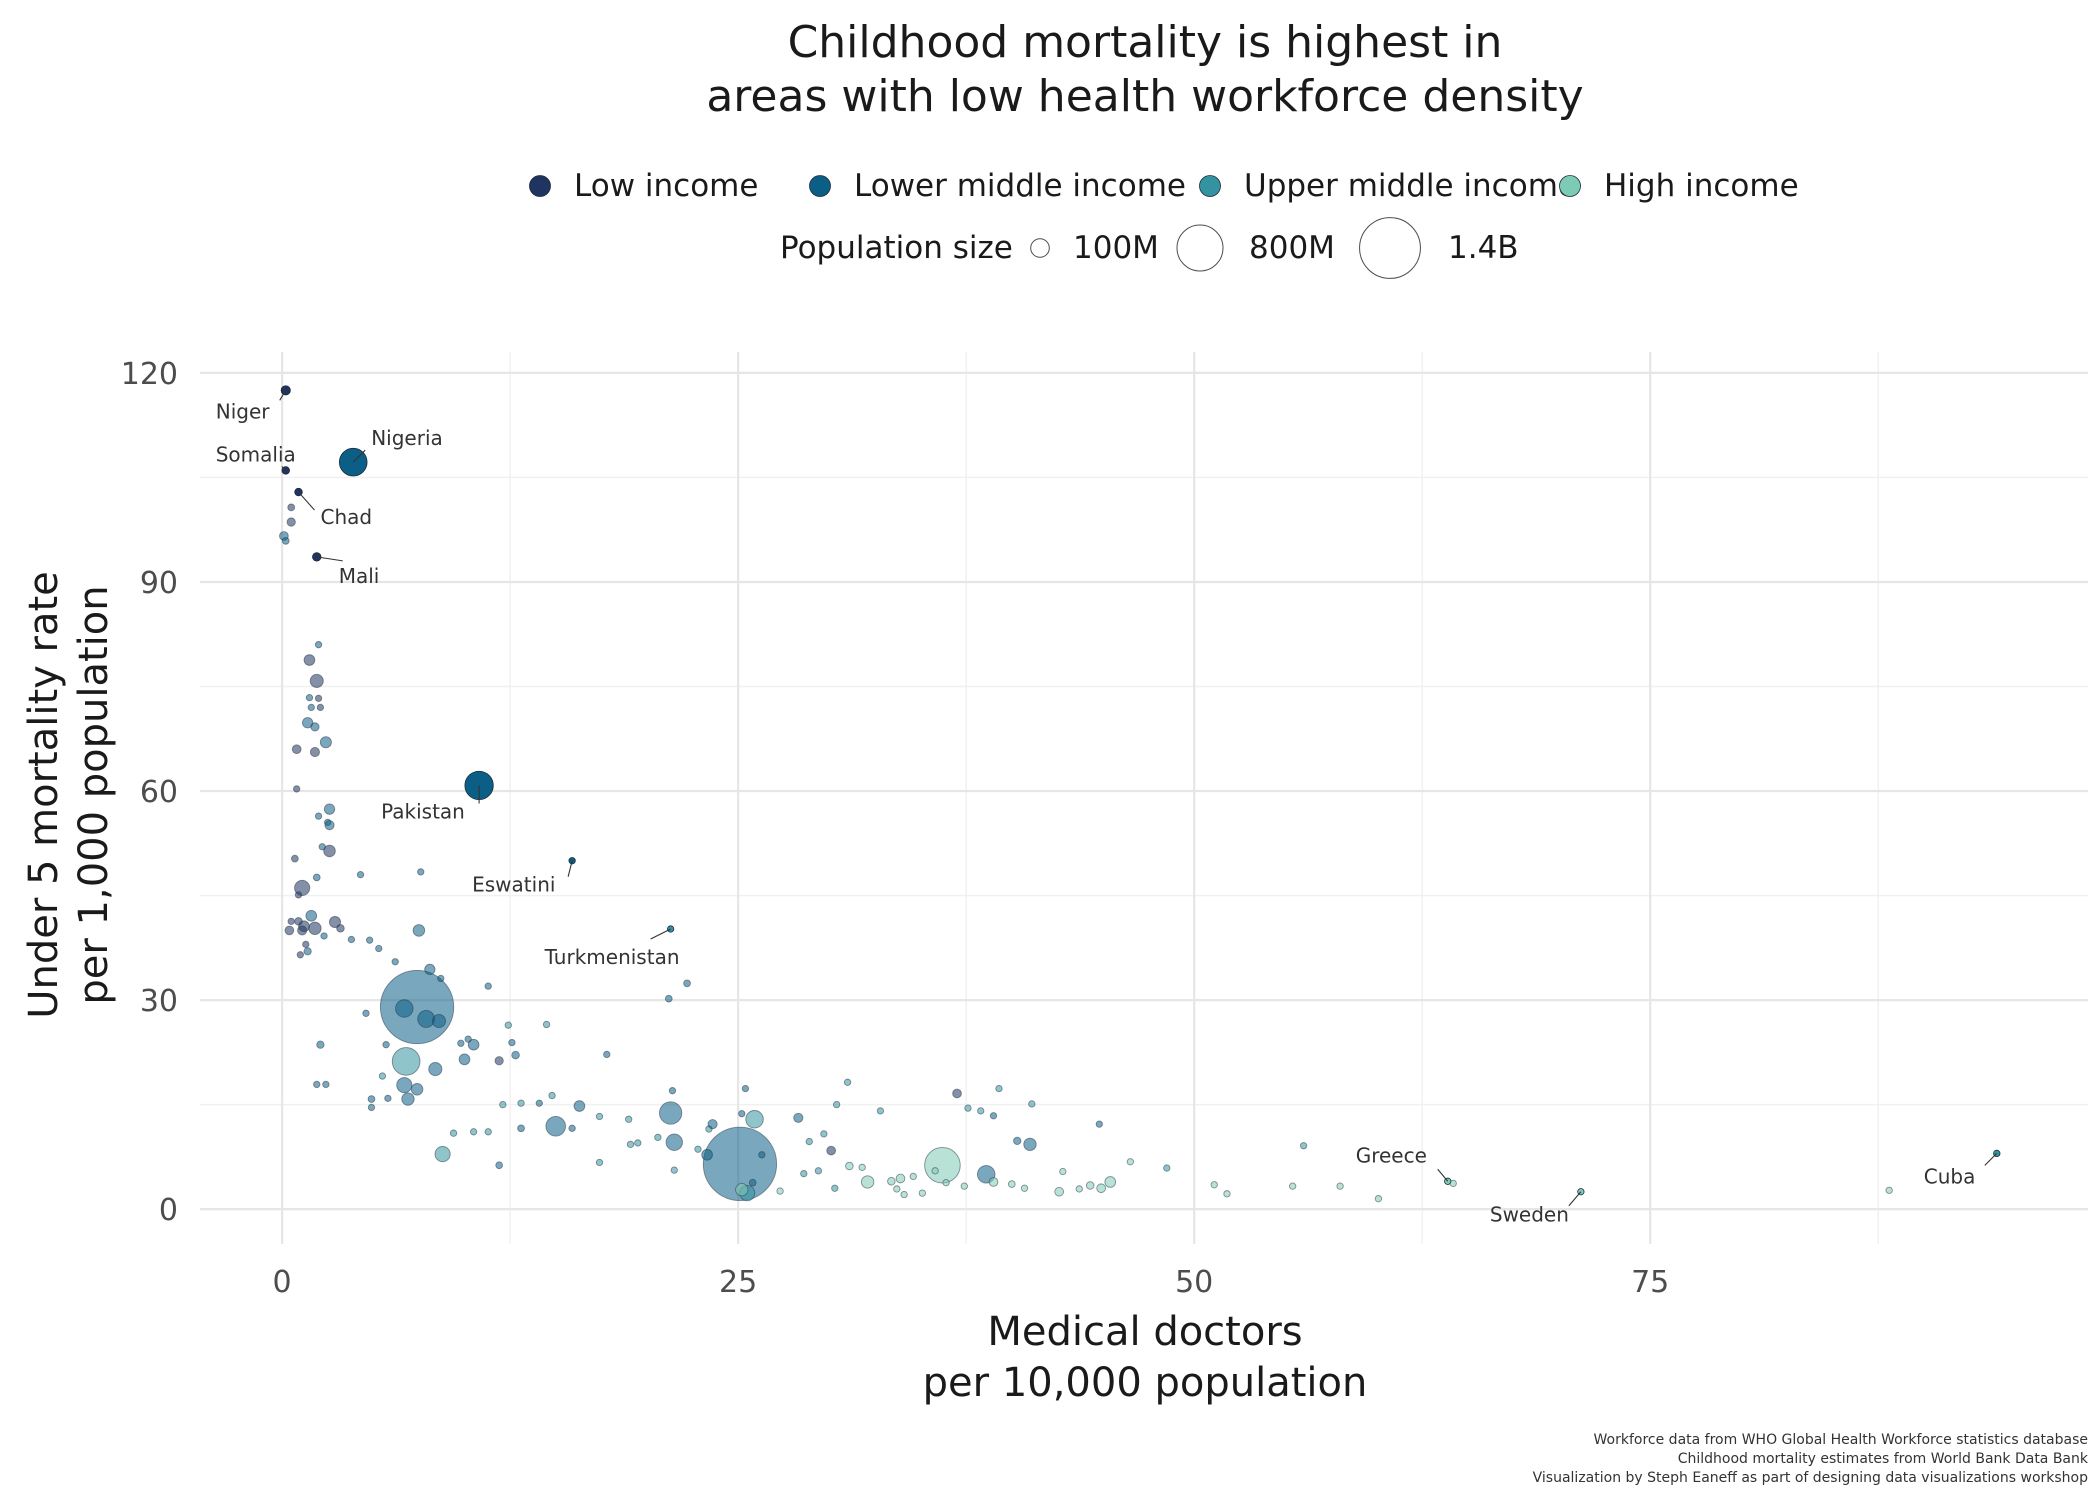 The height and width of the screenshot is (1500, 2100). Describe the element at coordinates (1144, 1332) in the screenshot. I see `x-axis-title-line-1: Medical doctors` at that location.